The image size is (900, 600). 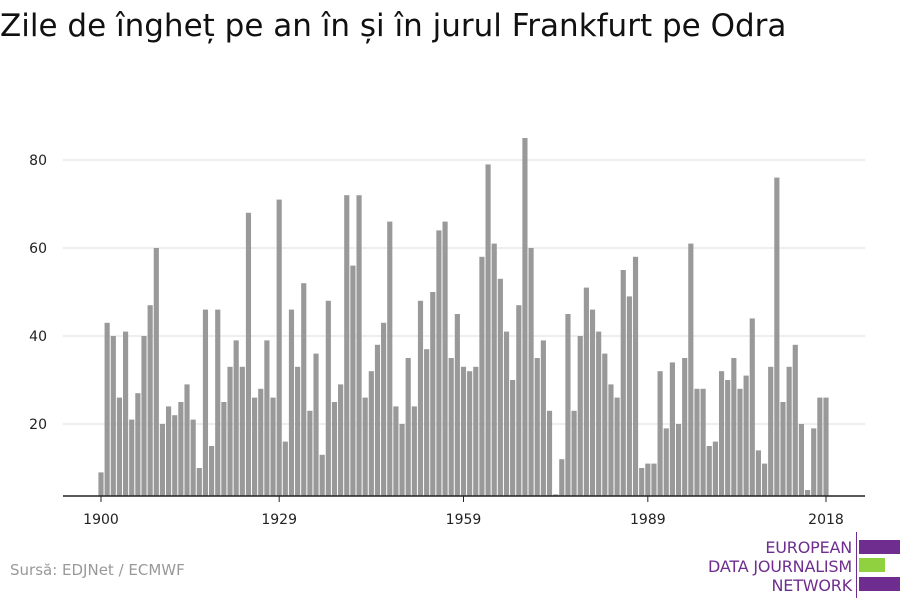 I want to click on bar-1991, so click(x=660, y=433).